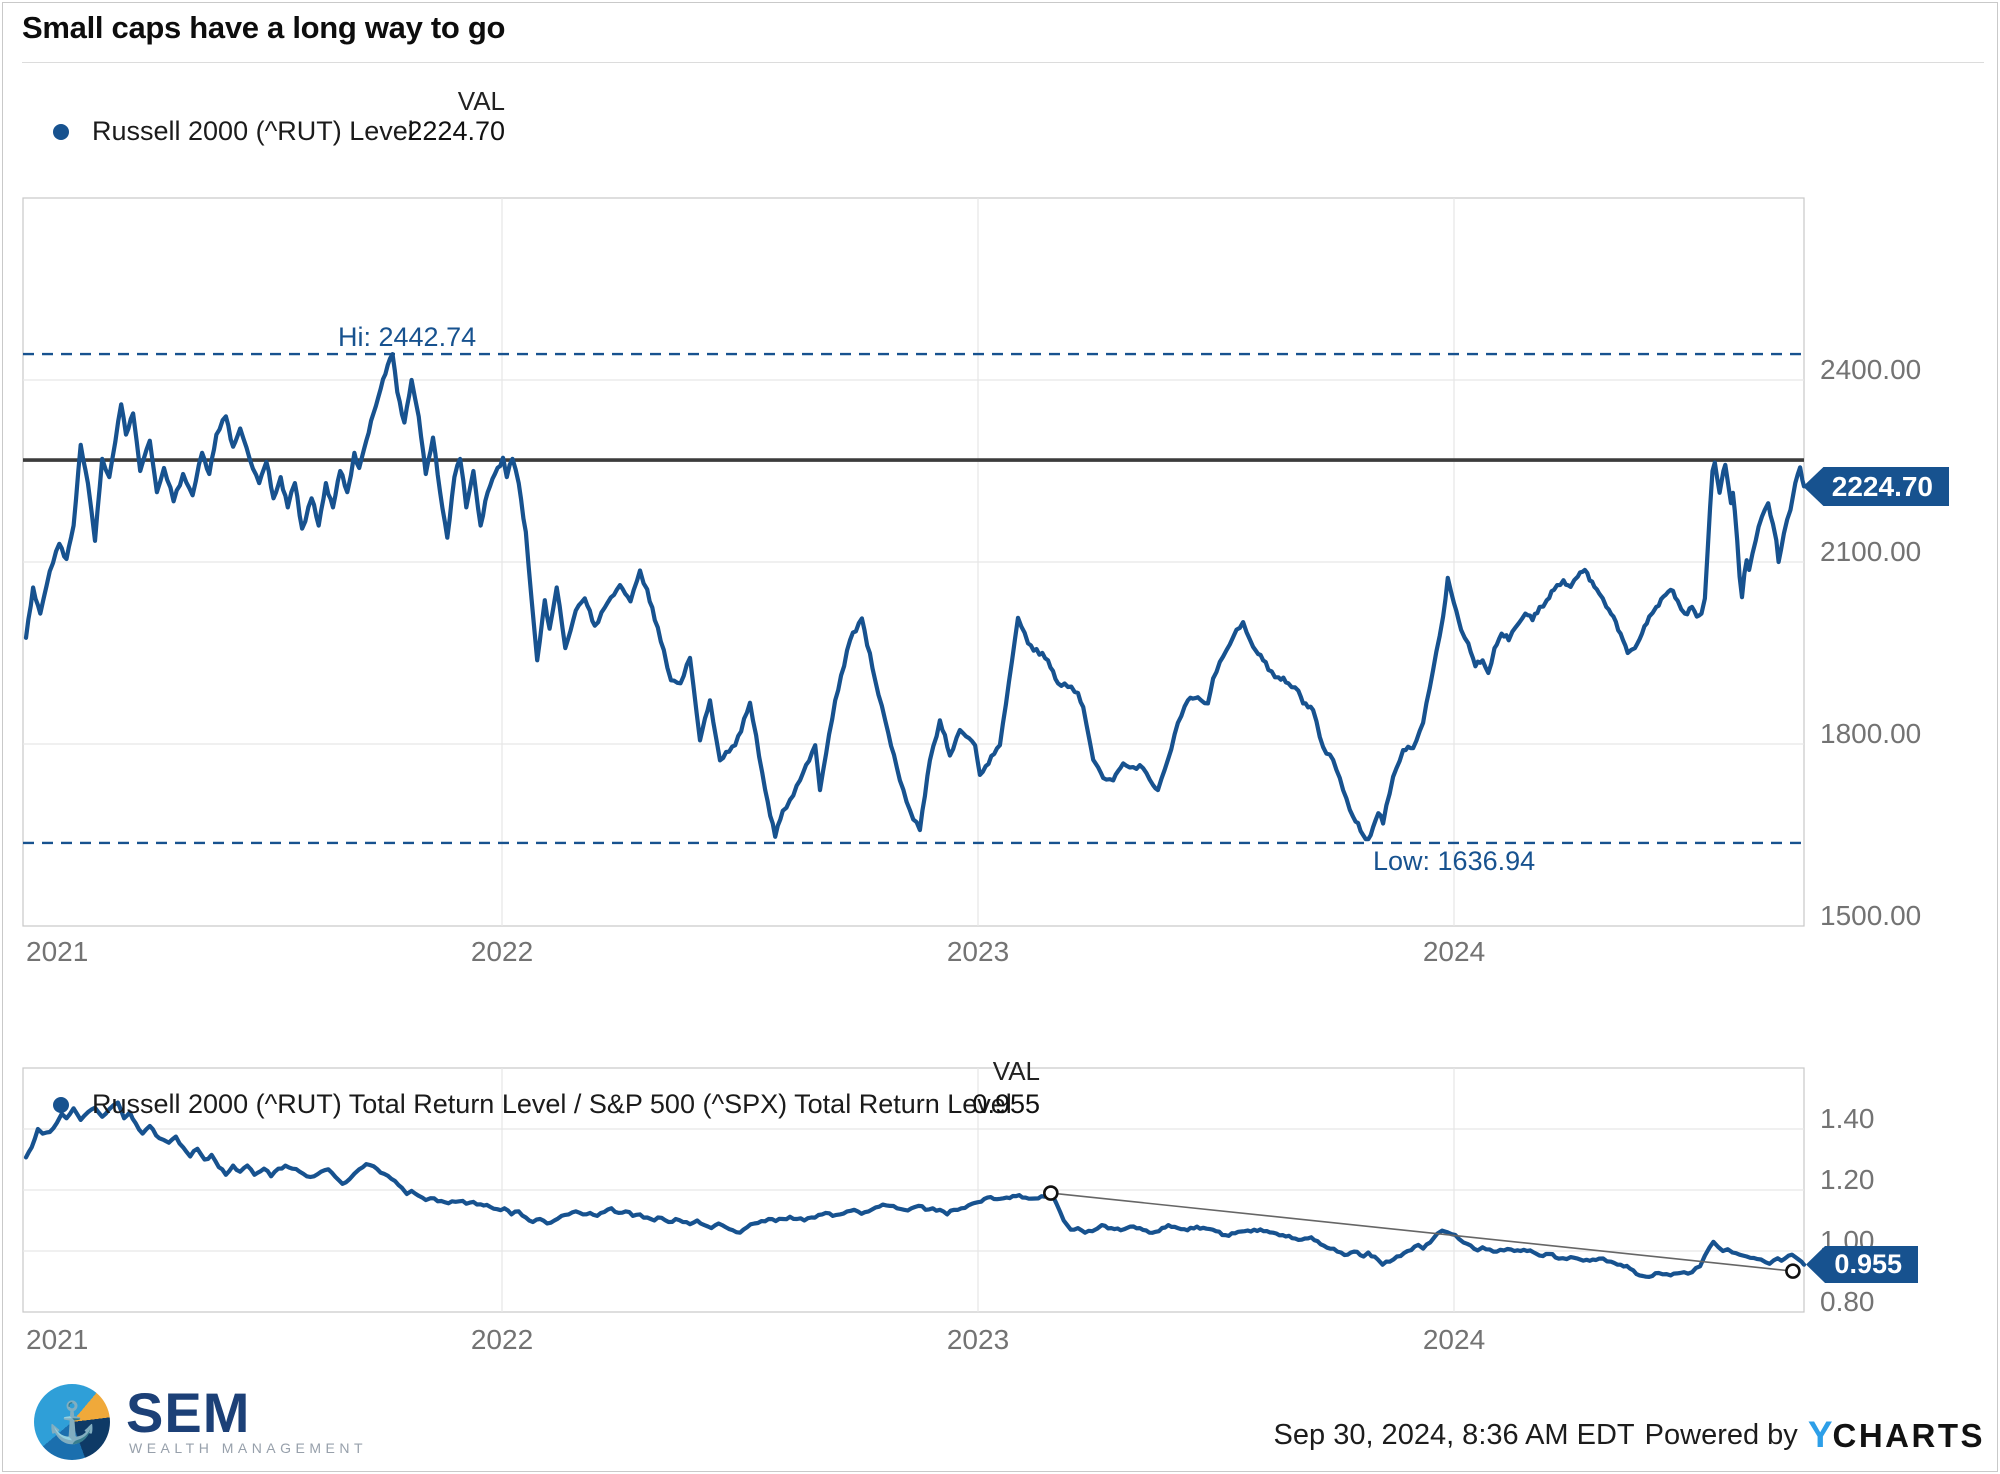  Describe the element at coordinates (1721, 1434) in the screenshot. I see `powered-by-label: Powered by` at that location.